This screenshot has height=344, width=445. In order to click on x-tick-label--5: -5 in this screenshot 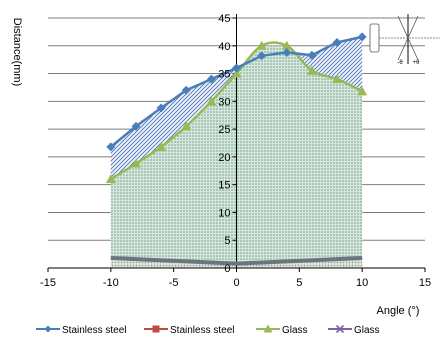, I will do `click(174, 283)`.